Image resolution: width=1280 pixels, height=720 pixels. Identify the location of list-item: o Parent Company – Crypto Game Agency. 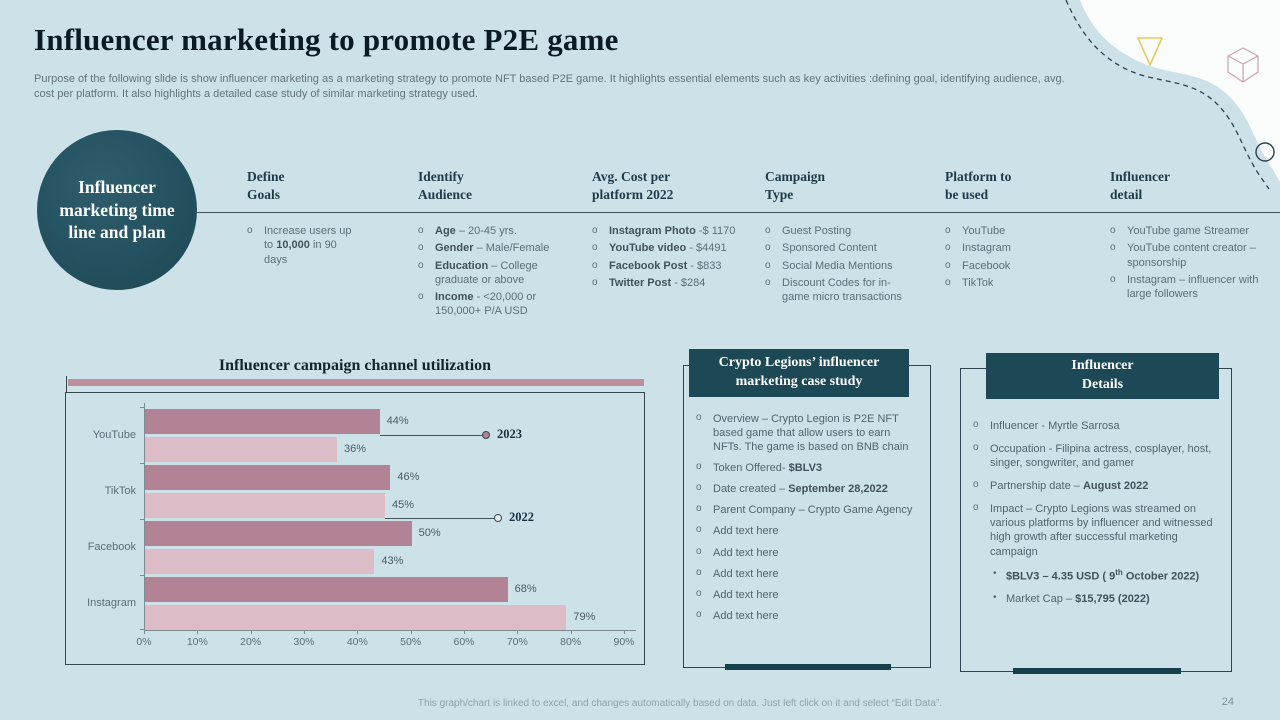
(809, 510).